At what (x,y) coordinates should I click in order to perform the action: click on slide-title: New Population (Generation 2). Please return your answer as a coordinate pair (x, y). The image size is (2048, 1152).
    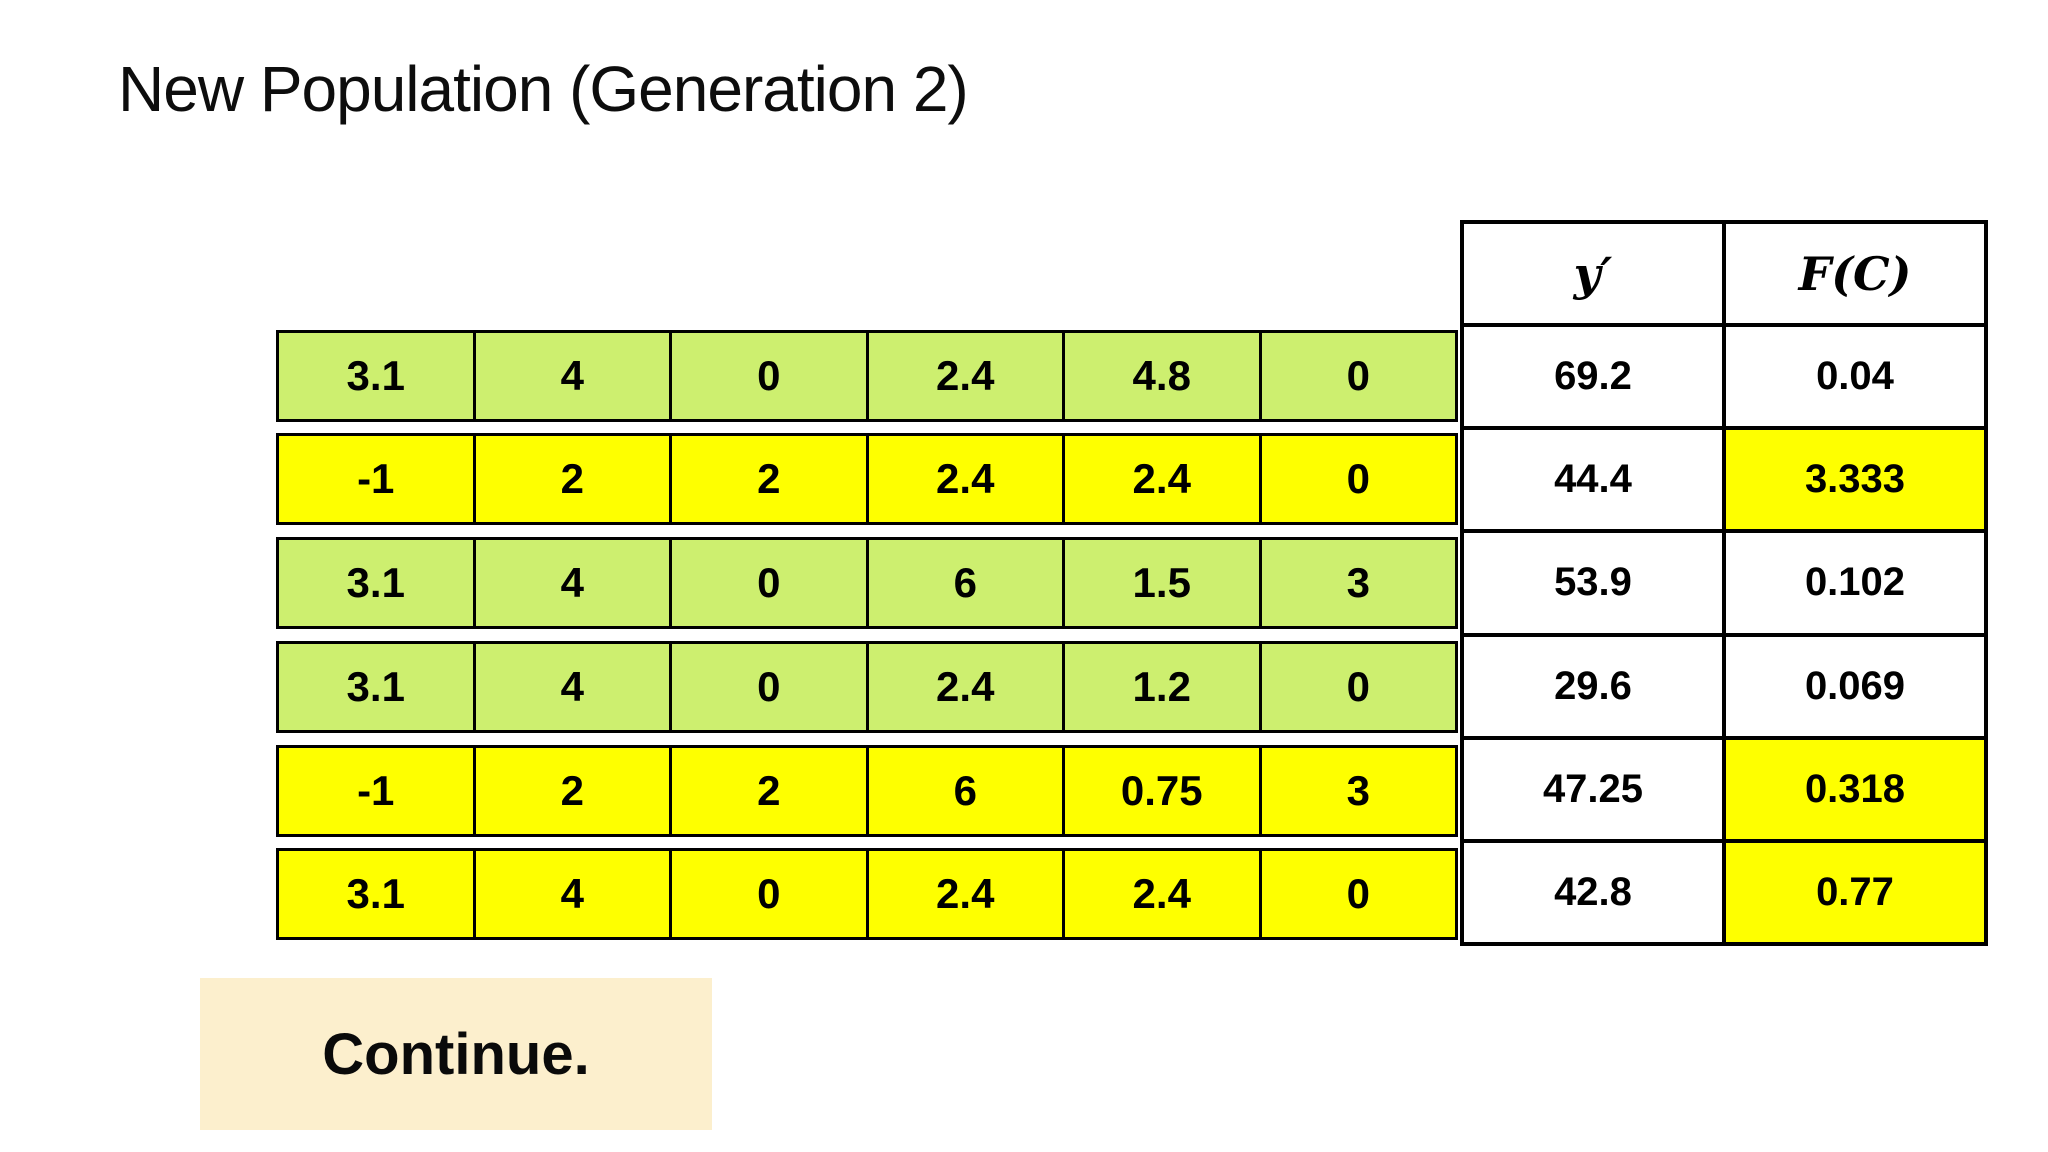
    Looking at the image, I should click on (543, 89).